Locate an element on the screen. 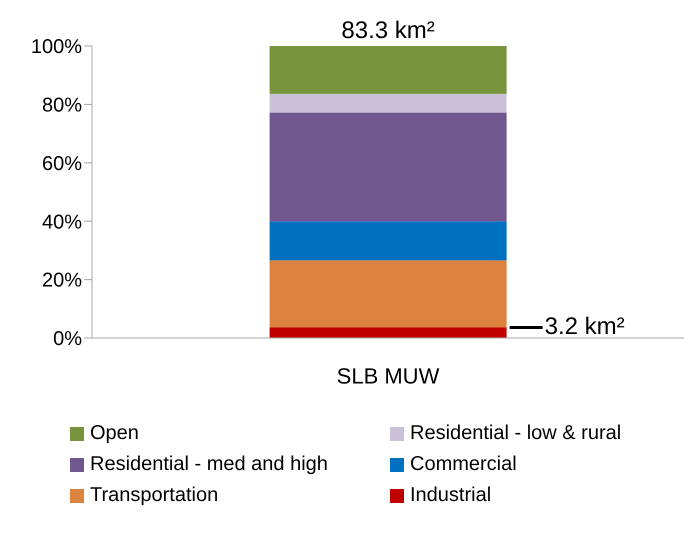 Image resolution: width=696 pixels, height=540 pixels. legend-label: Industrial is located at coordinates (451, 495).